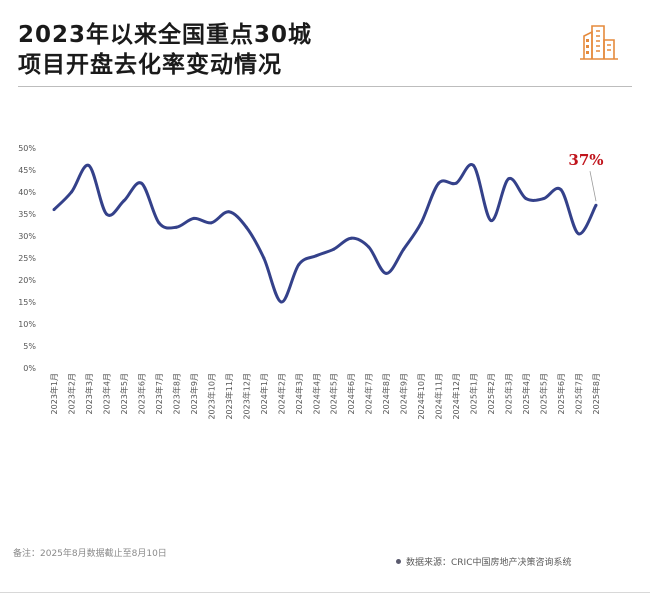  I want to click on x-tick-label: 2023年10月, so click(211, 396).